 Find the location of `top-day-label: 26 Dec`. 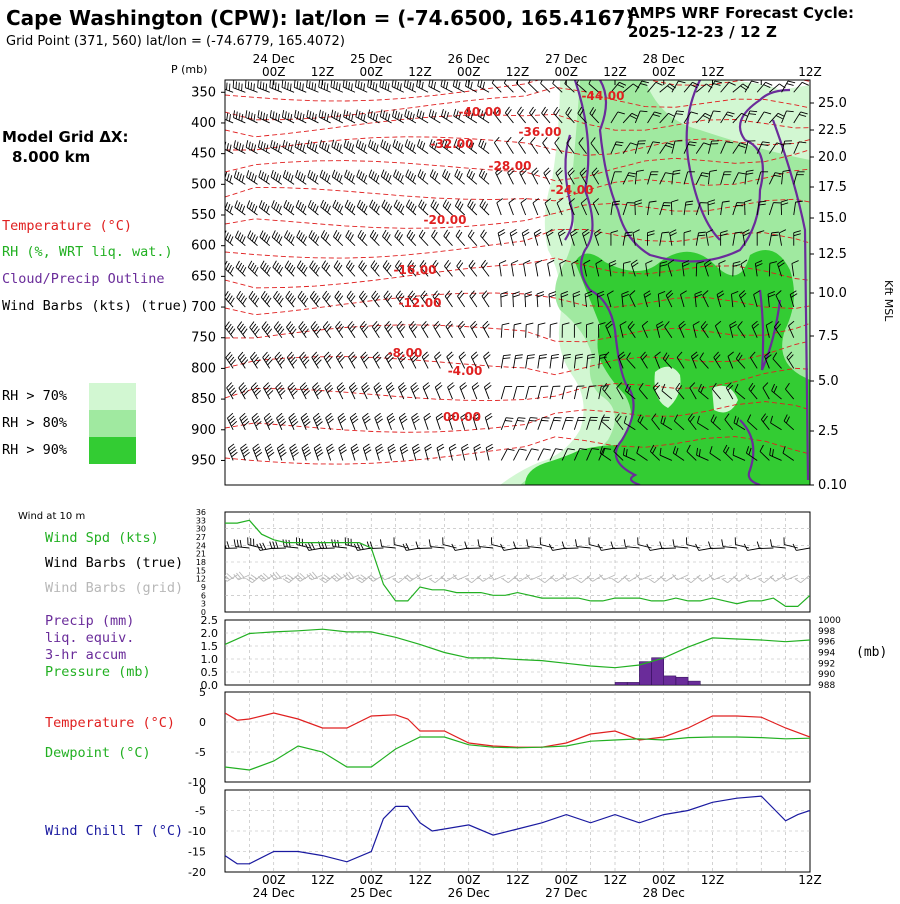

top-day-label: 26 Dec is located at coordinates (469, 59).